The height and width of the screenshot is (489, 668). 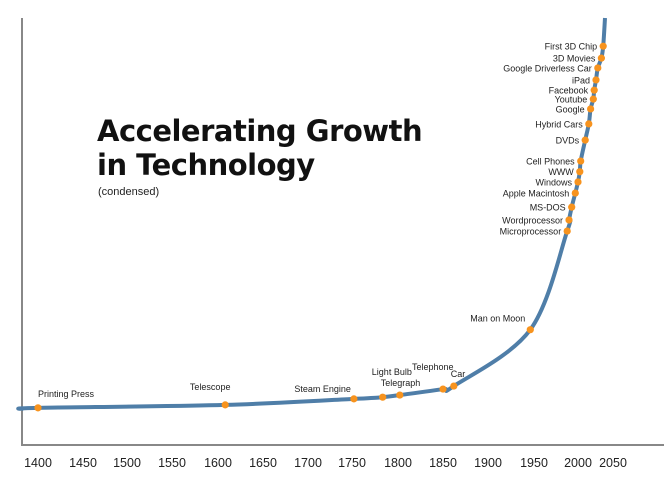 What do you see at coordinates (129, 192) in the screenshot?
I see `chart-subtitle: (condensed)` at bounding box center [129, 192].